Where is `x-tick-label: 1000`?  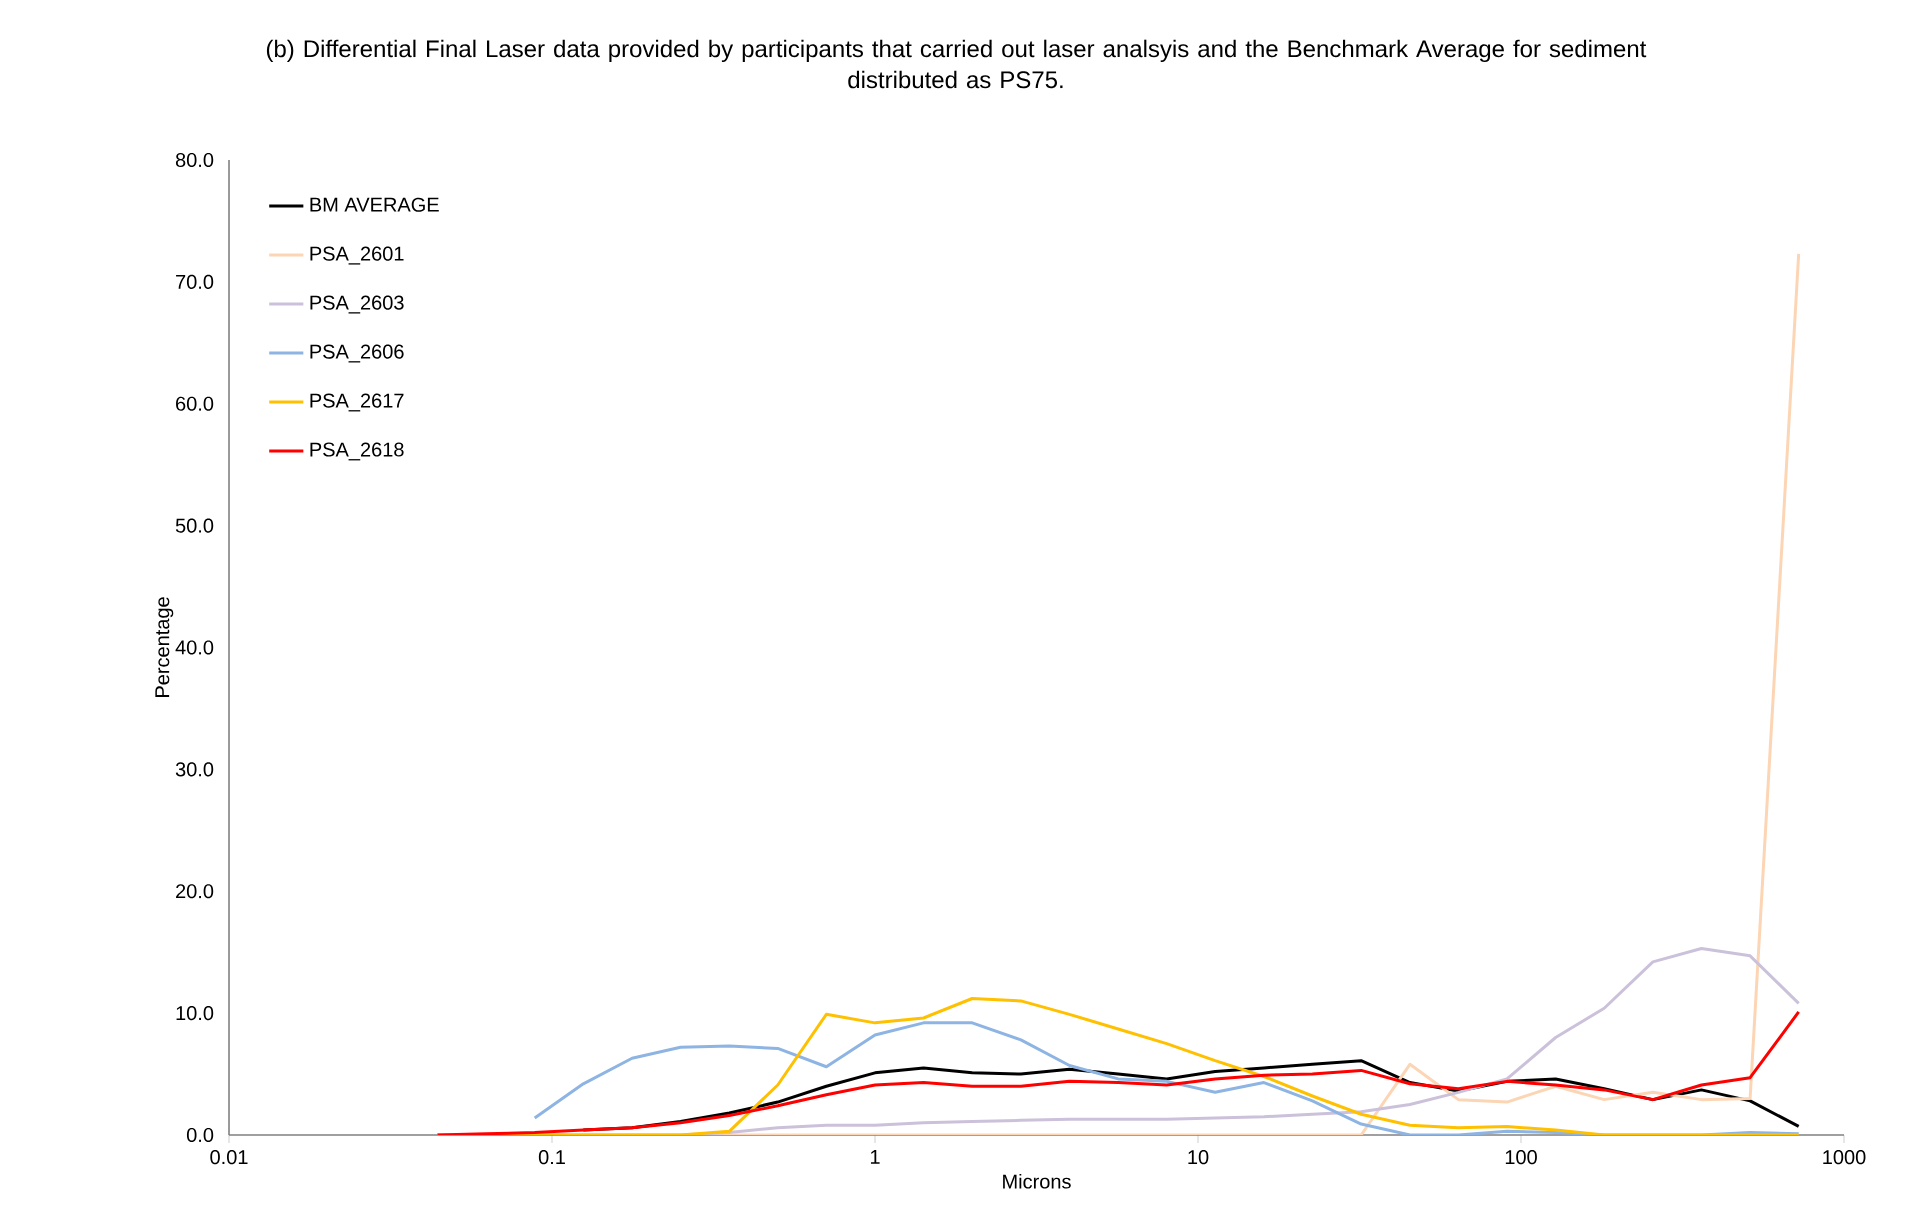 x-tick-label: 1000 is located at coordinates (1844, 1157).